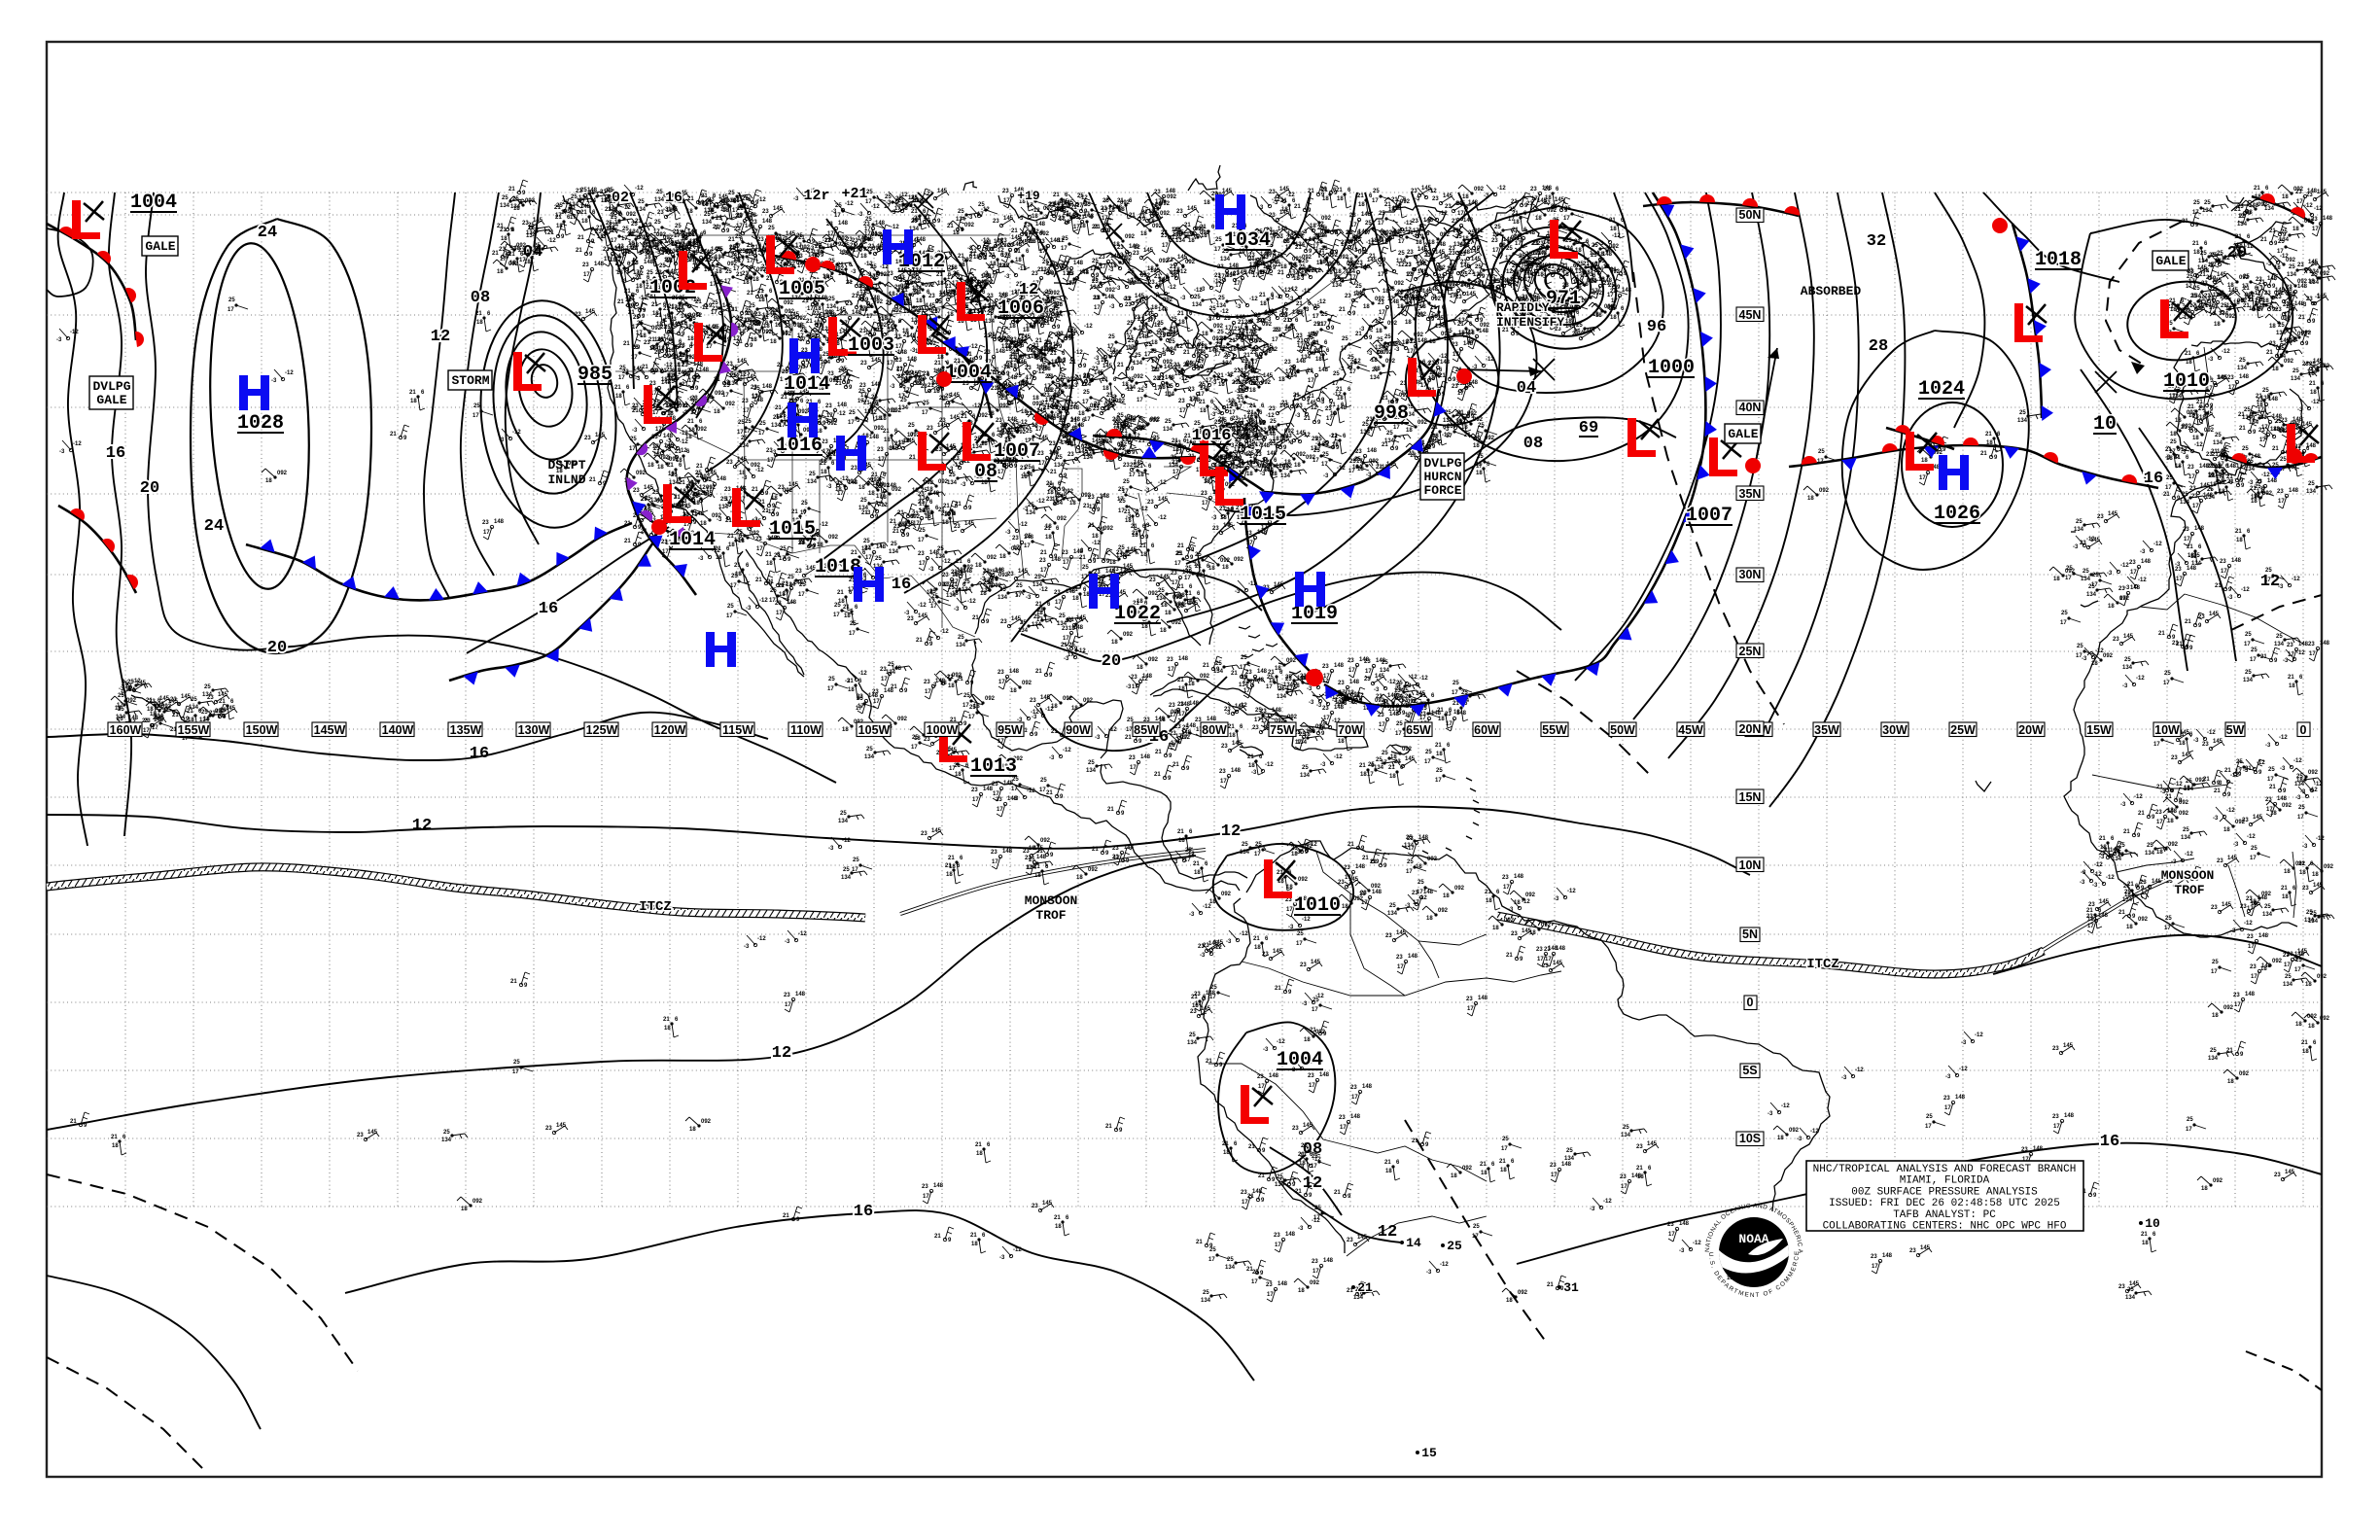  I want to click on svg-text: +21, so click(854, 194).